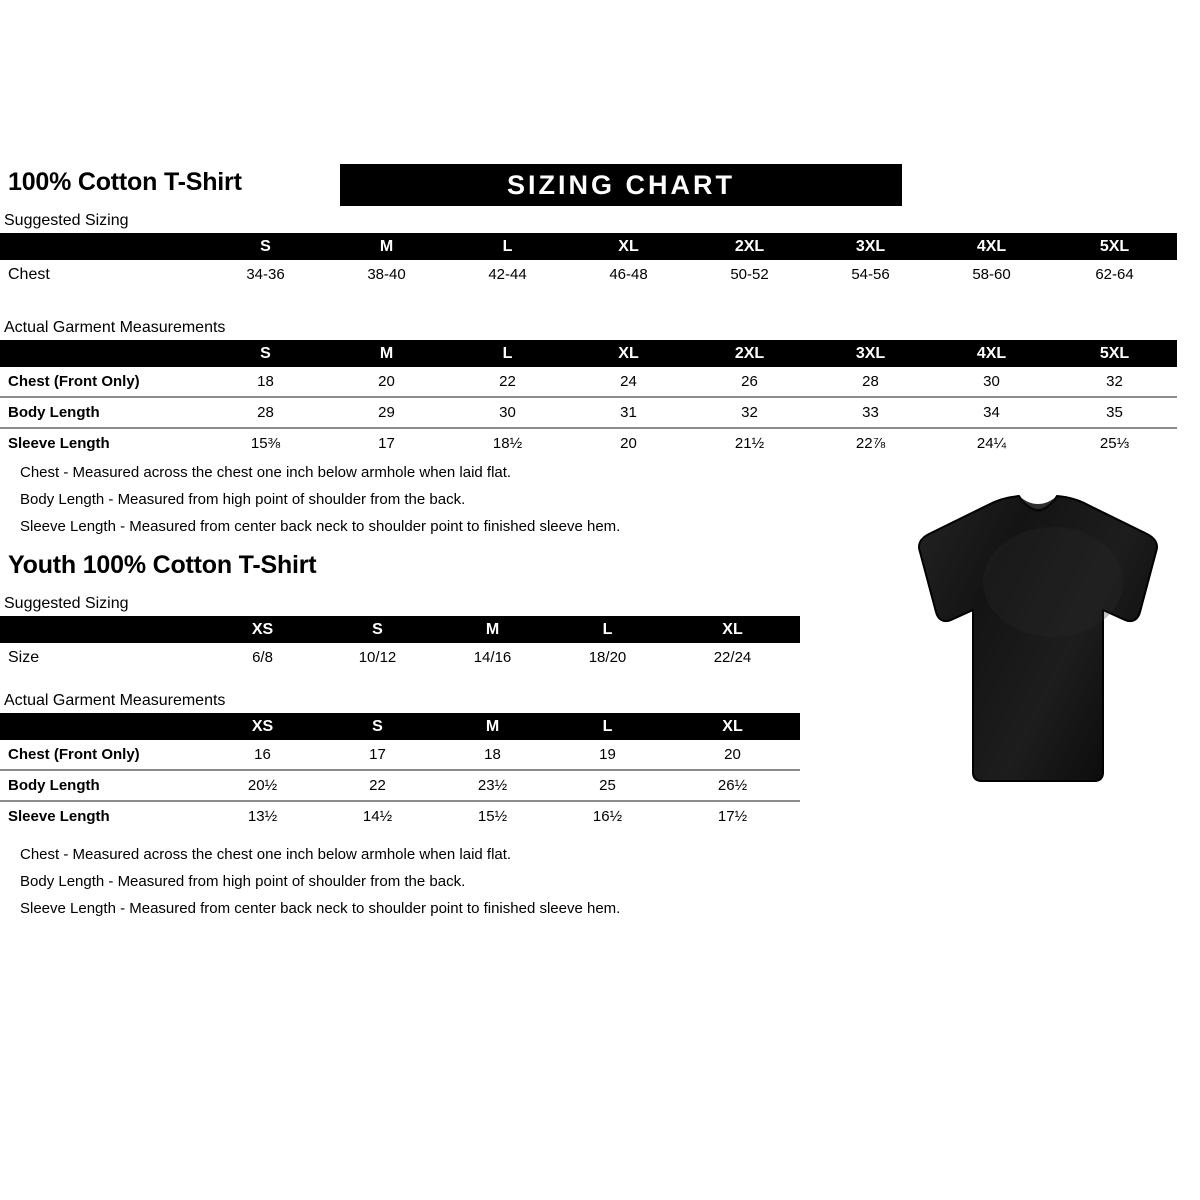  What do you see at coordinates (386, 442) in the screenshot?
I see `cell-m: 17` at bounding box center [386, 442].